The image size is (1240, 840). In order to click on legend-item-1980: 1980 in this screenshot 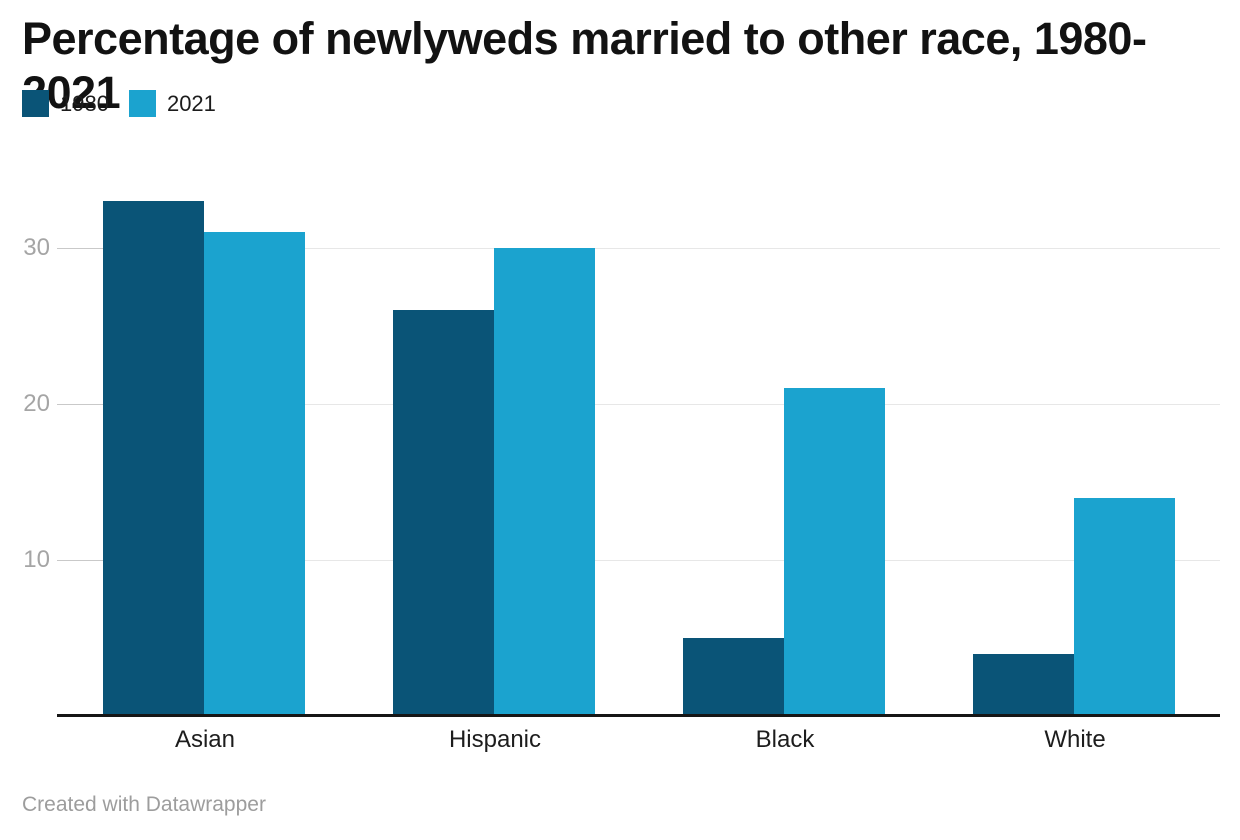, I will do `click(65, 103)`.